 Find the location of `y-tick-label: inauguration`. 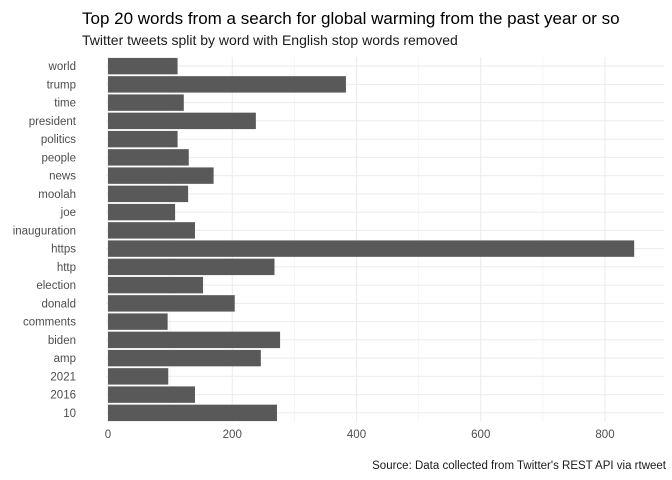

y-tick-label: inauguration is located at coordinates (44, 231).